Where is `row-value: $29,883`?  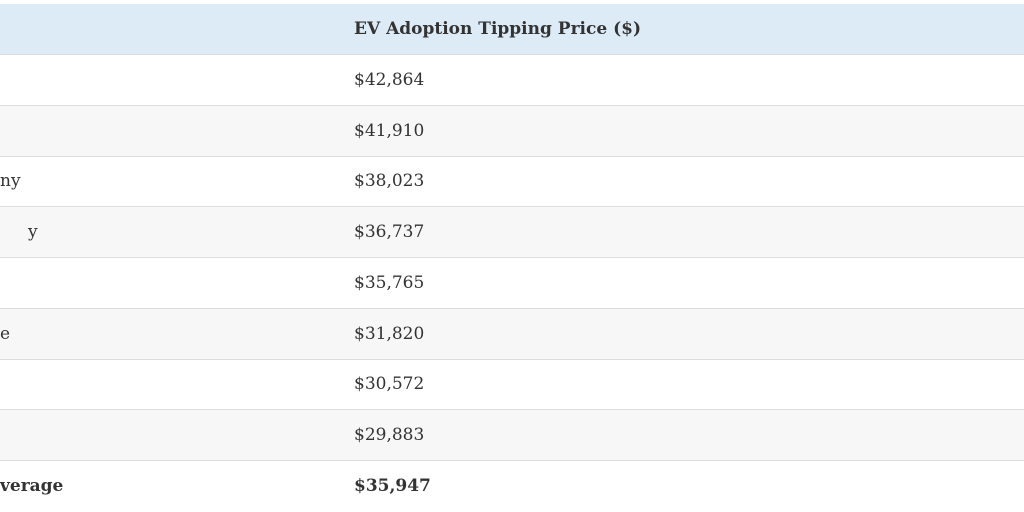 row-value: $29,883 is located at coordinates (389, 434).